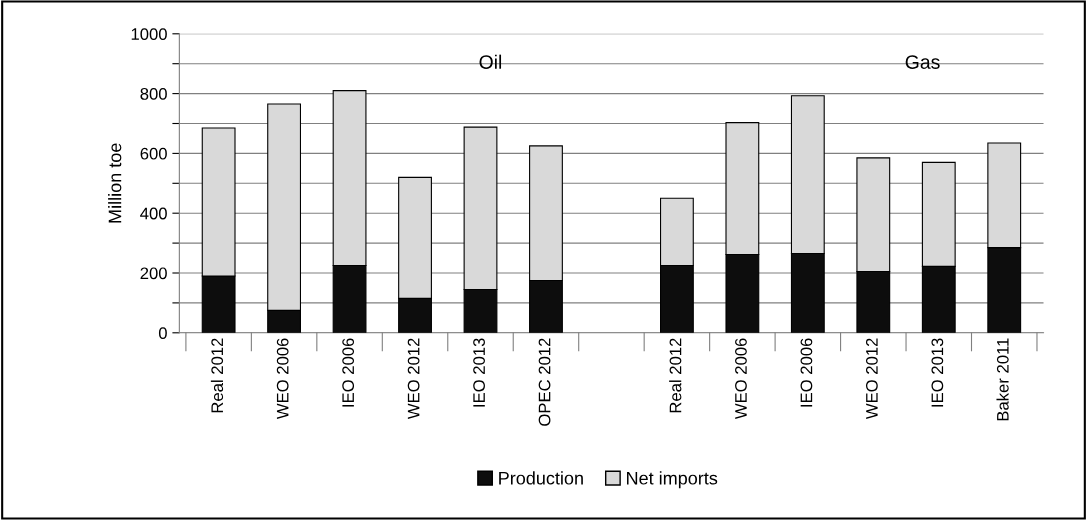 This screenshot has height=520, width=1087. Describe the element at coordinates (490, 61) in the screenshot. I see `annotation: Oil` at that location.